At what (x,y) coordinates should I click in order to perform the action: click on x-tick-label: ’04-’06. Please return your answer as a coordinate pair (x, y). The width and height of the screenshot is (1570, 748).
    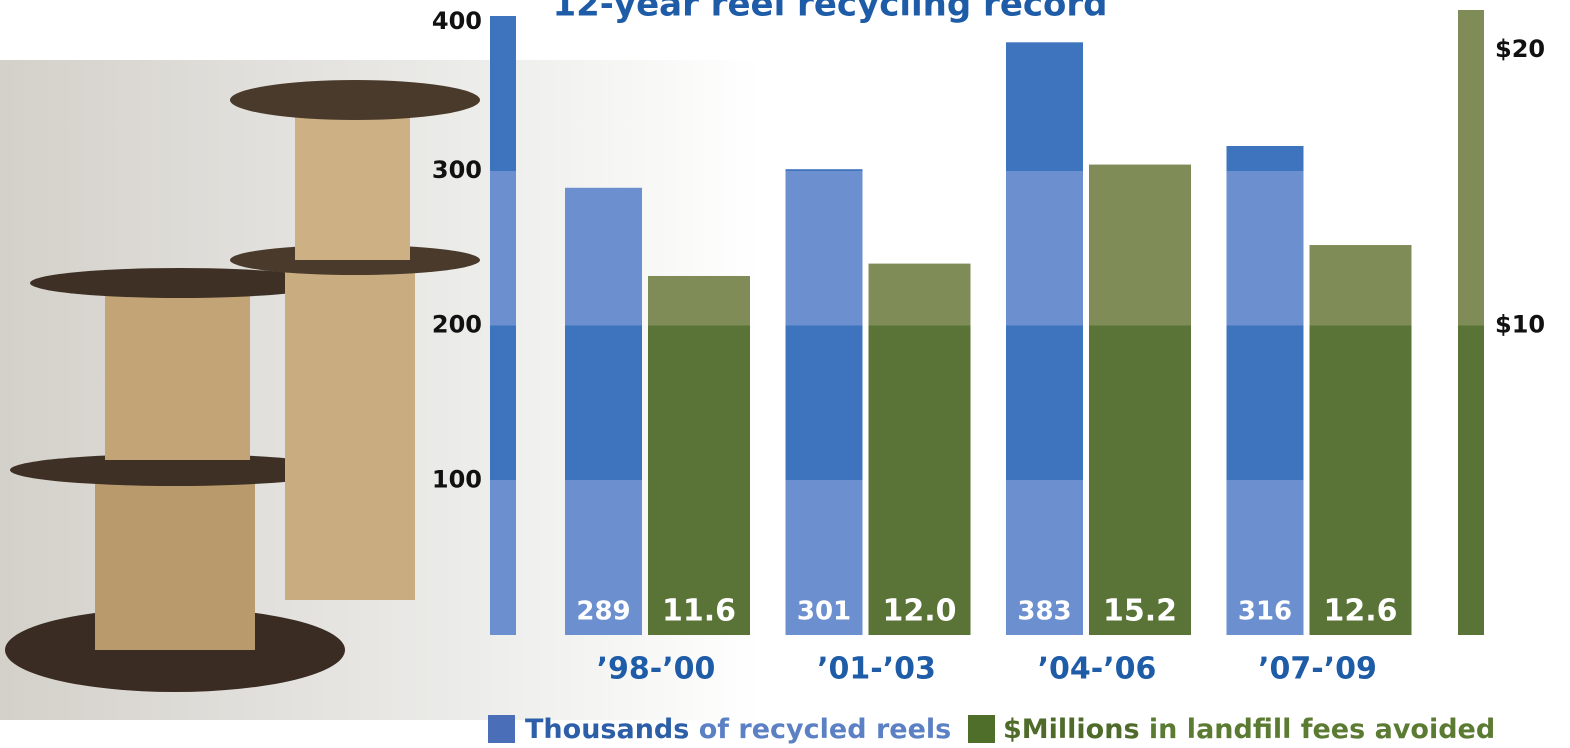
    Looking at the image, I should click on (1097, 669).